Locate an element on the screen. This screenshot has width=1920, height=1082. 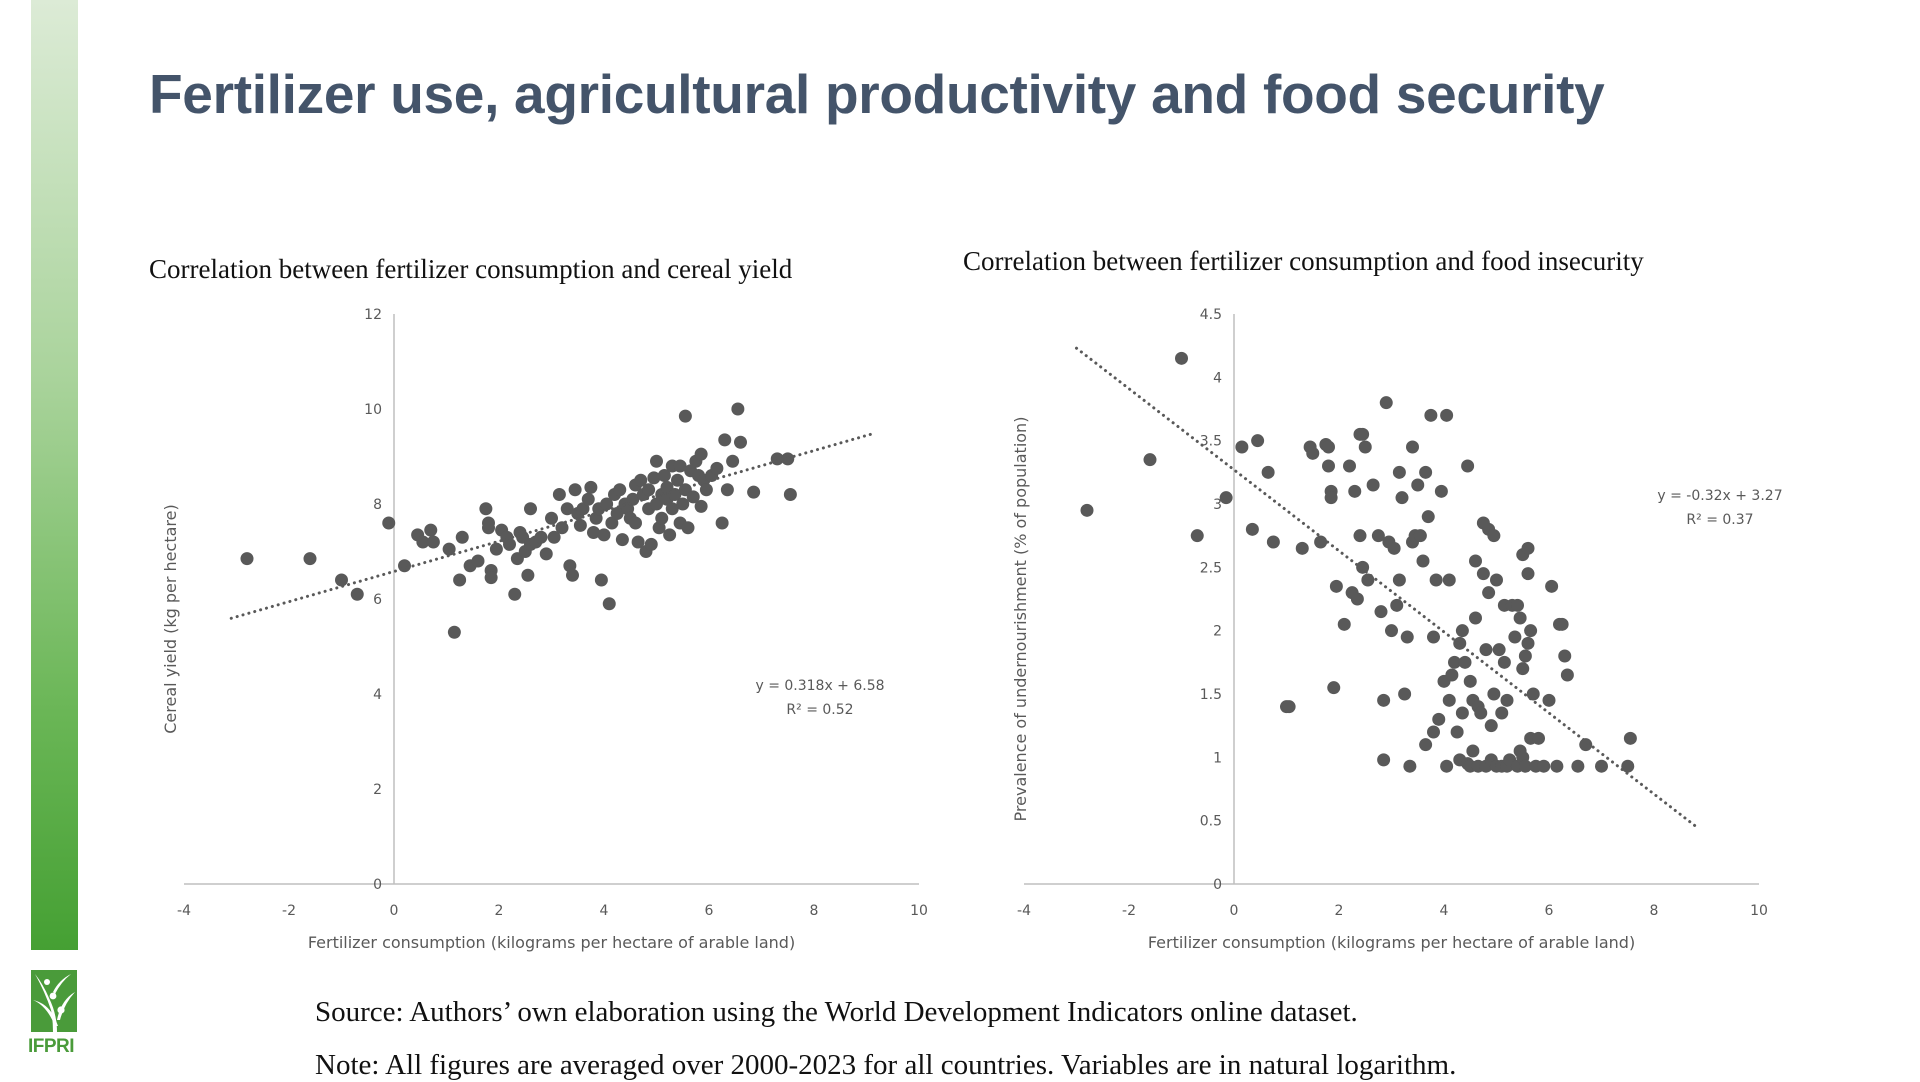
x-tick-label: 10 is located at coordinates (919, 911).